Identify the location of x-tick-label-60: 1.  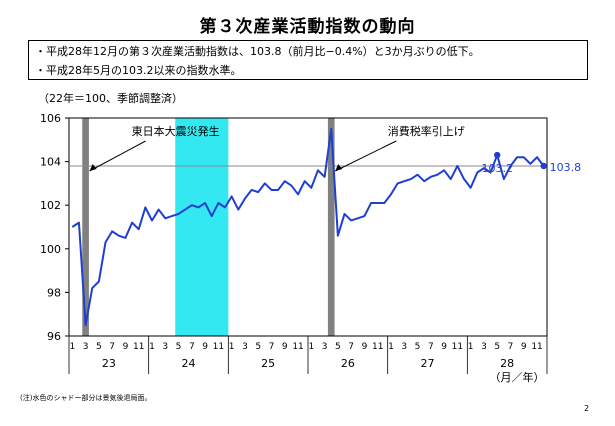
(471, 347).